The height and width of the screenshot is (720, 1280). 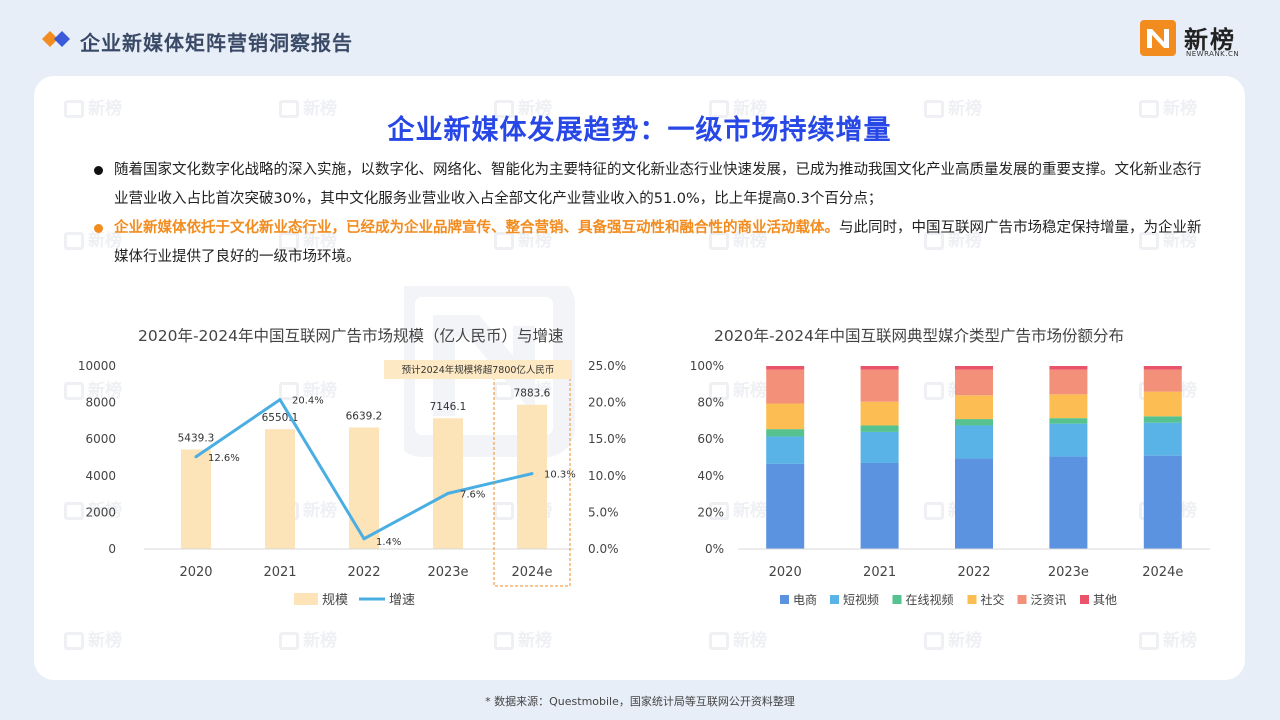 What do you see at coordinates (1210, 40) in the screenshot?
I see `logo-text: 新榜` at bounding box center [1210, 40].